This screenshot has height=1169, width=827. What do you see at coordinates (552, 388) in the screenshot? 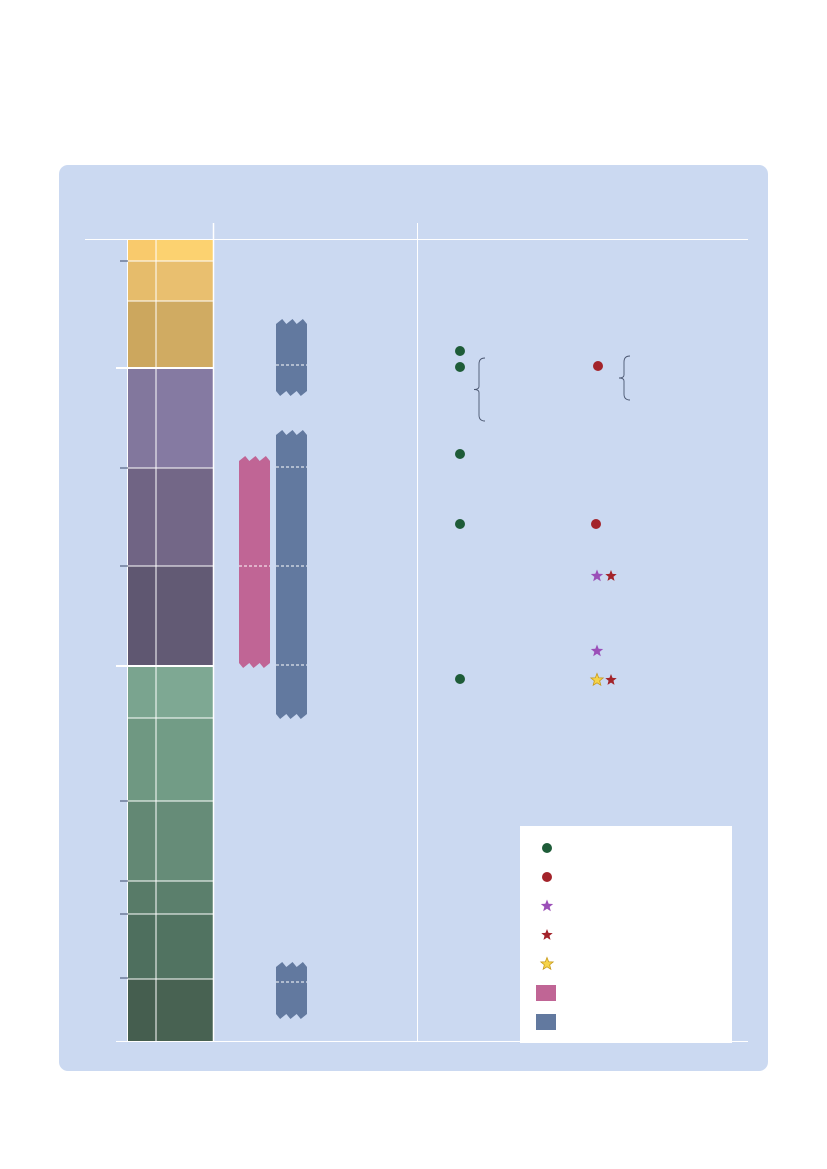
I see `grouping-braces` at bounding box center [552, 388].